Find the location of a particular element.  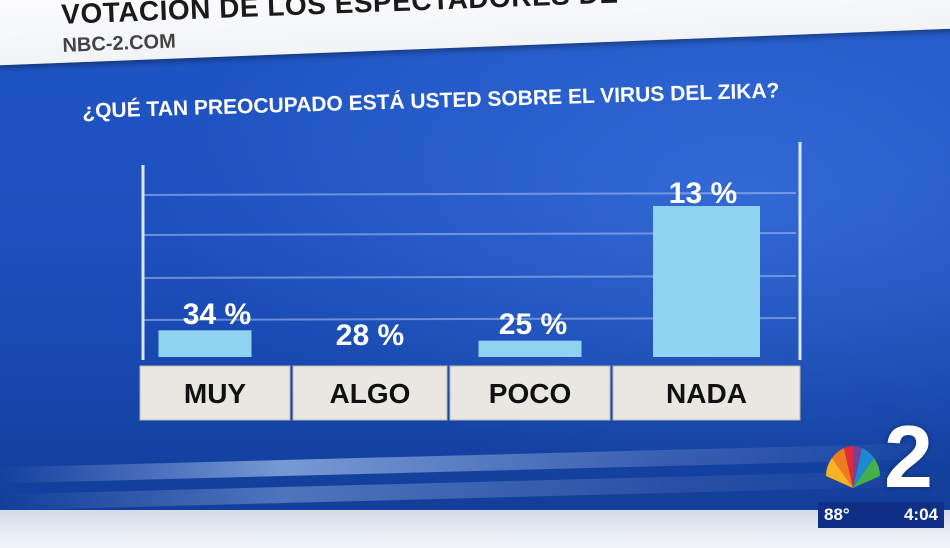

category-label: POCO is located at coordinates (530, 393).